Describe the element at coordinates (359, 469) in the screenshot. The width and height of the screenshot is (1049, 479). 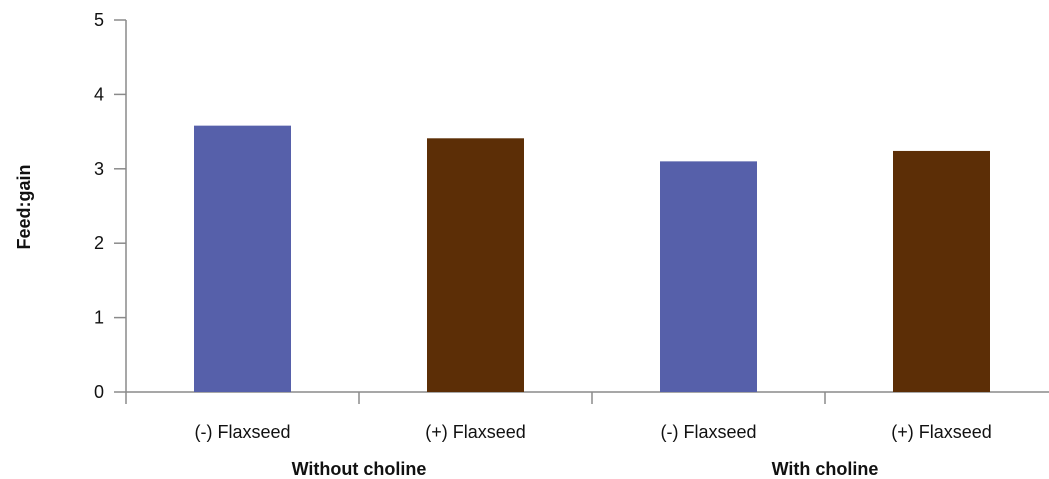
I see `group-label: Without choline` at that location.